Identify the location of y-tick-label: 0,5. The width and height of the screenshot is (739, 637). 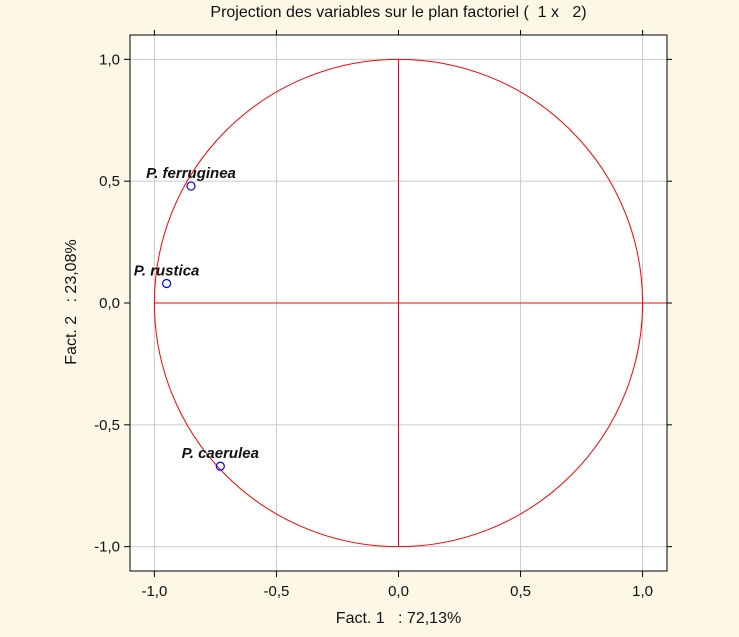
(109, 181).